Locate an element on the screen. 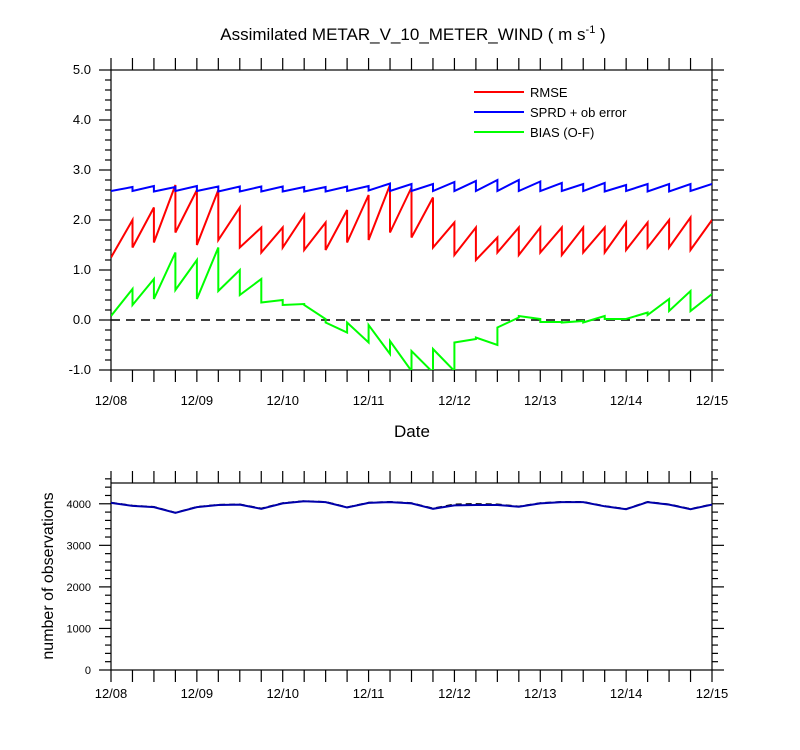 The width and height of the screenshot is (800, 750). legend-label: SPRD + ob error is located at coordinates (578, 112).